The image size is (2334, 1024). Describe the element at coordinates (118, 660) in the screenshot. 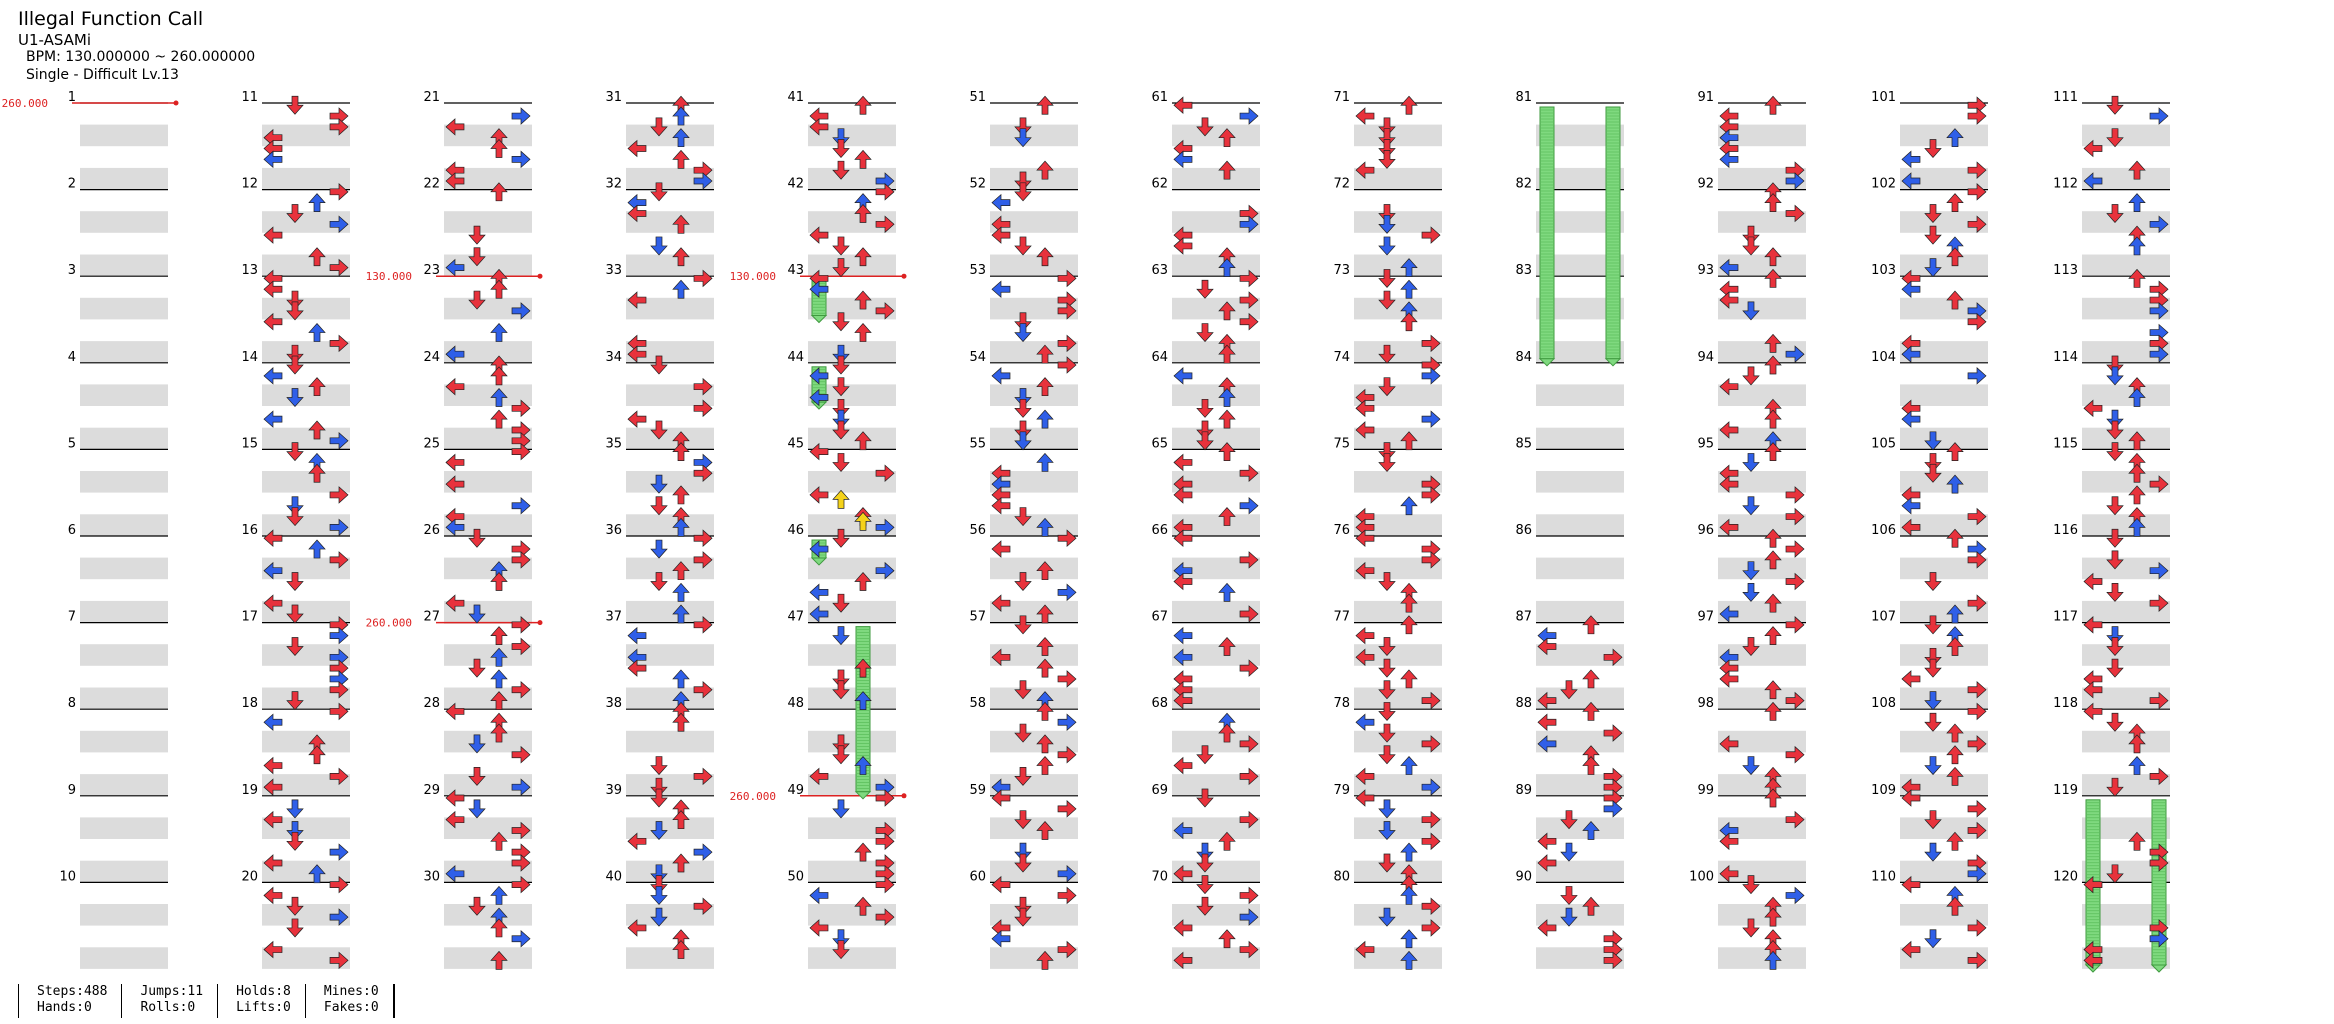

I see `measure-7: 7` at that location.